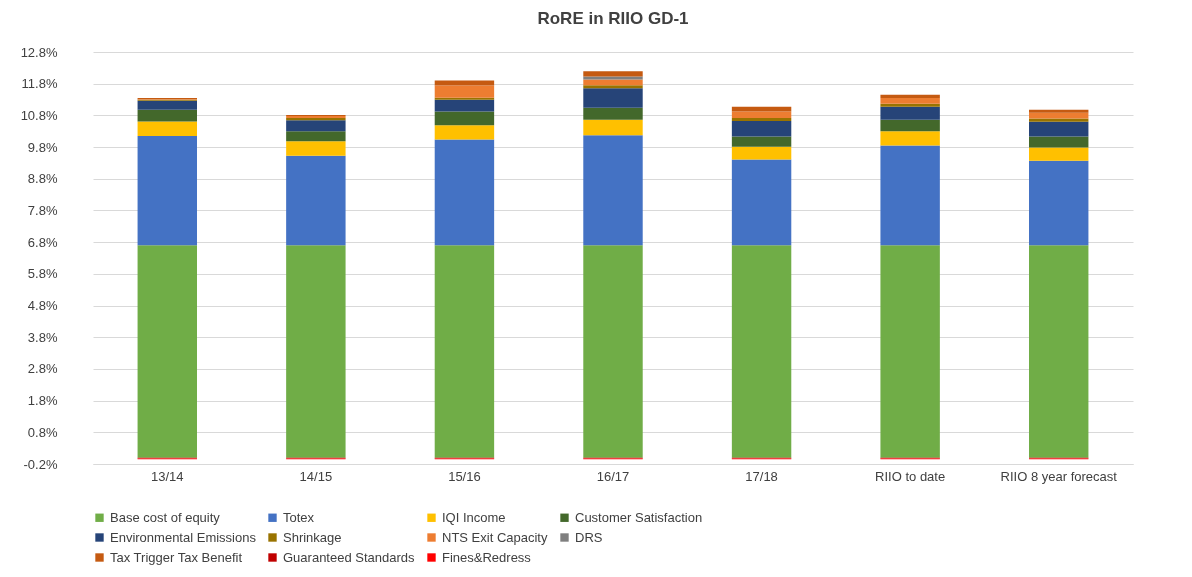 This screenshot has height=577, width=1192. Describe the element at coordinates (183, 537) in the screenshot. I see `legend-label: Environmental Emissions` at that location.